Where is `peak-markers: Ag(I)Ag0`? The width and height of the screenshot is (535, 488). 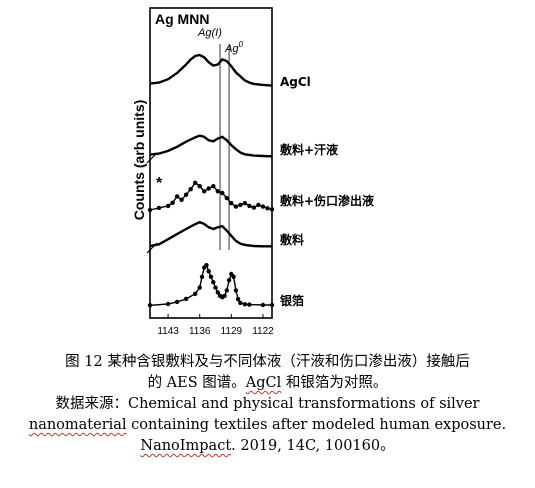 peak-markers: Ag(I)Ag0 is located at coordinates (220, 138).